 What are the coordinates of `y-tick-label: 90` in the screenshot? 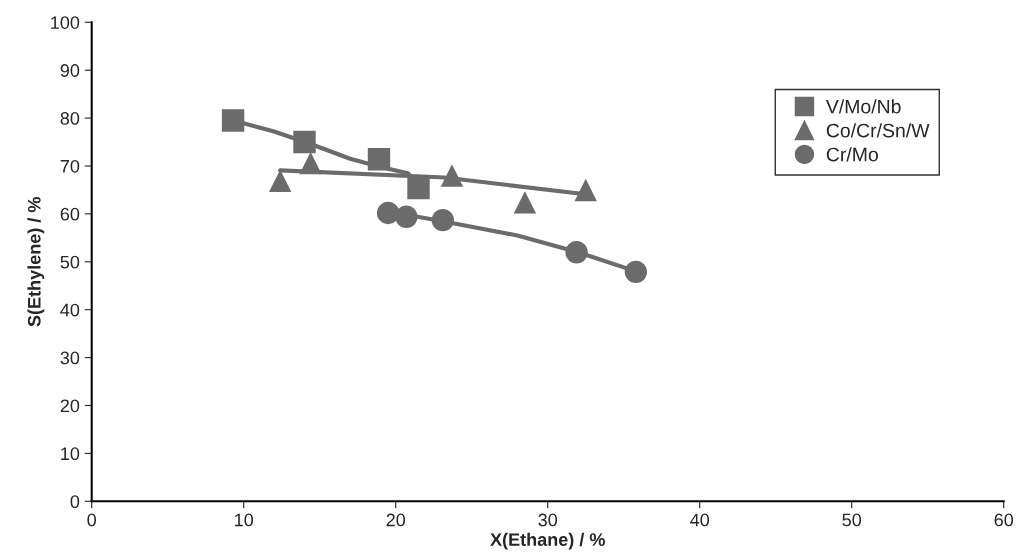 It's located at (70, 70).